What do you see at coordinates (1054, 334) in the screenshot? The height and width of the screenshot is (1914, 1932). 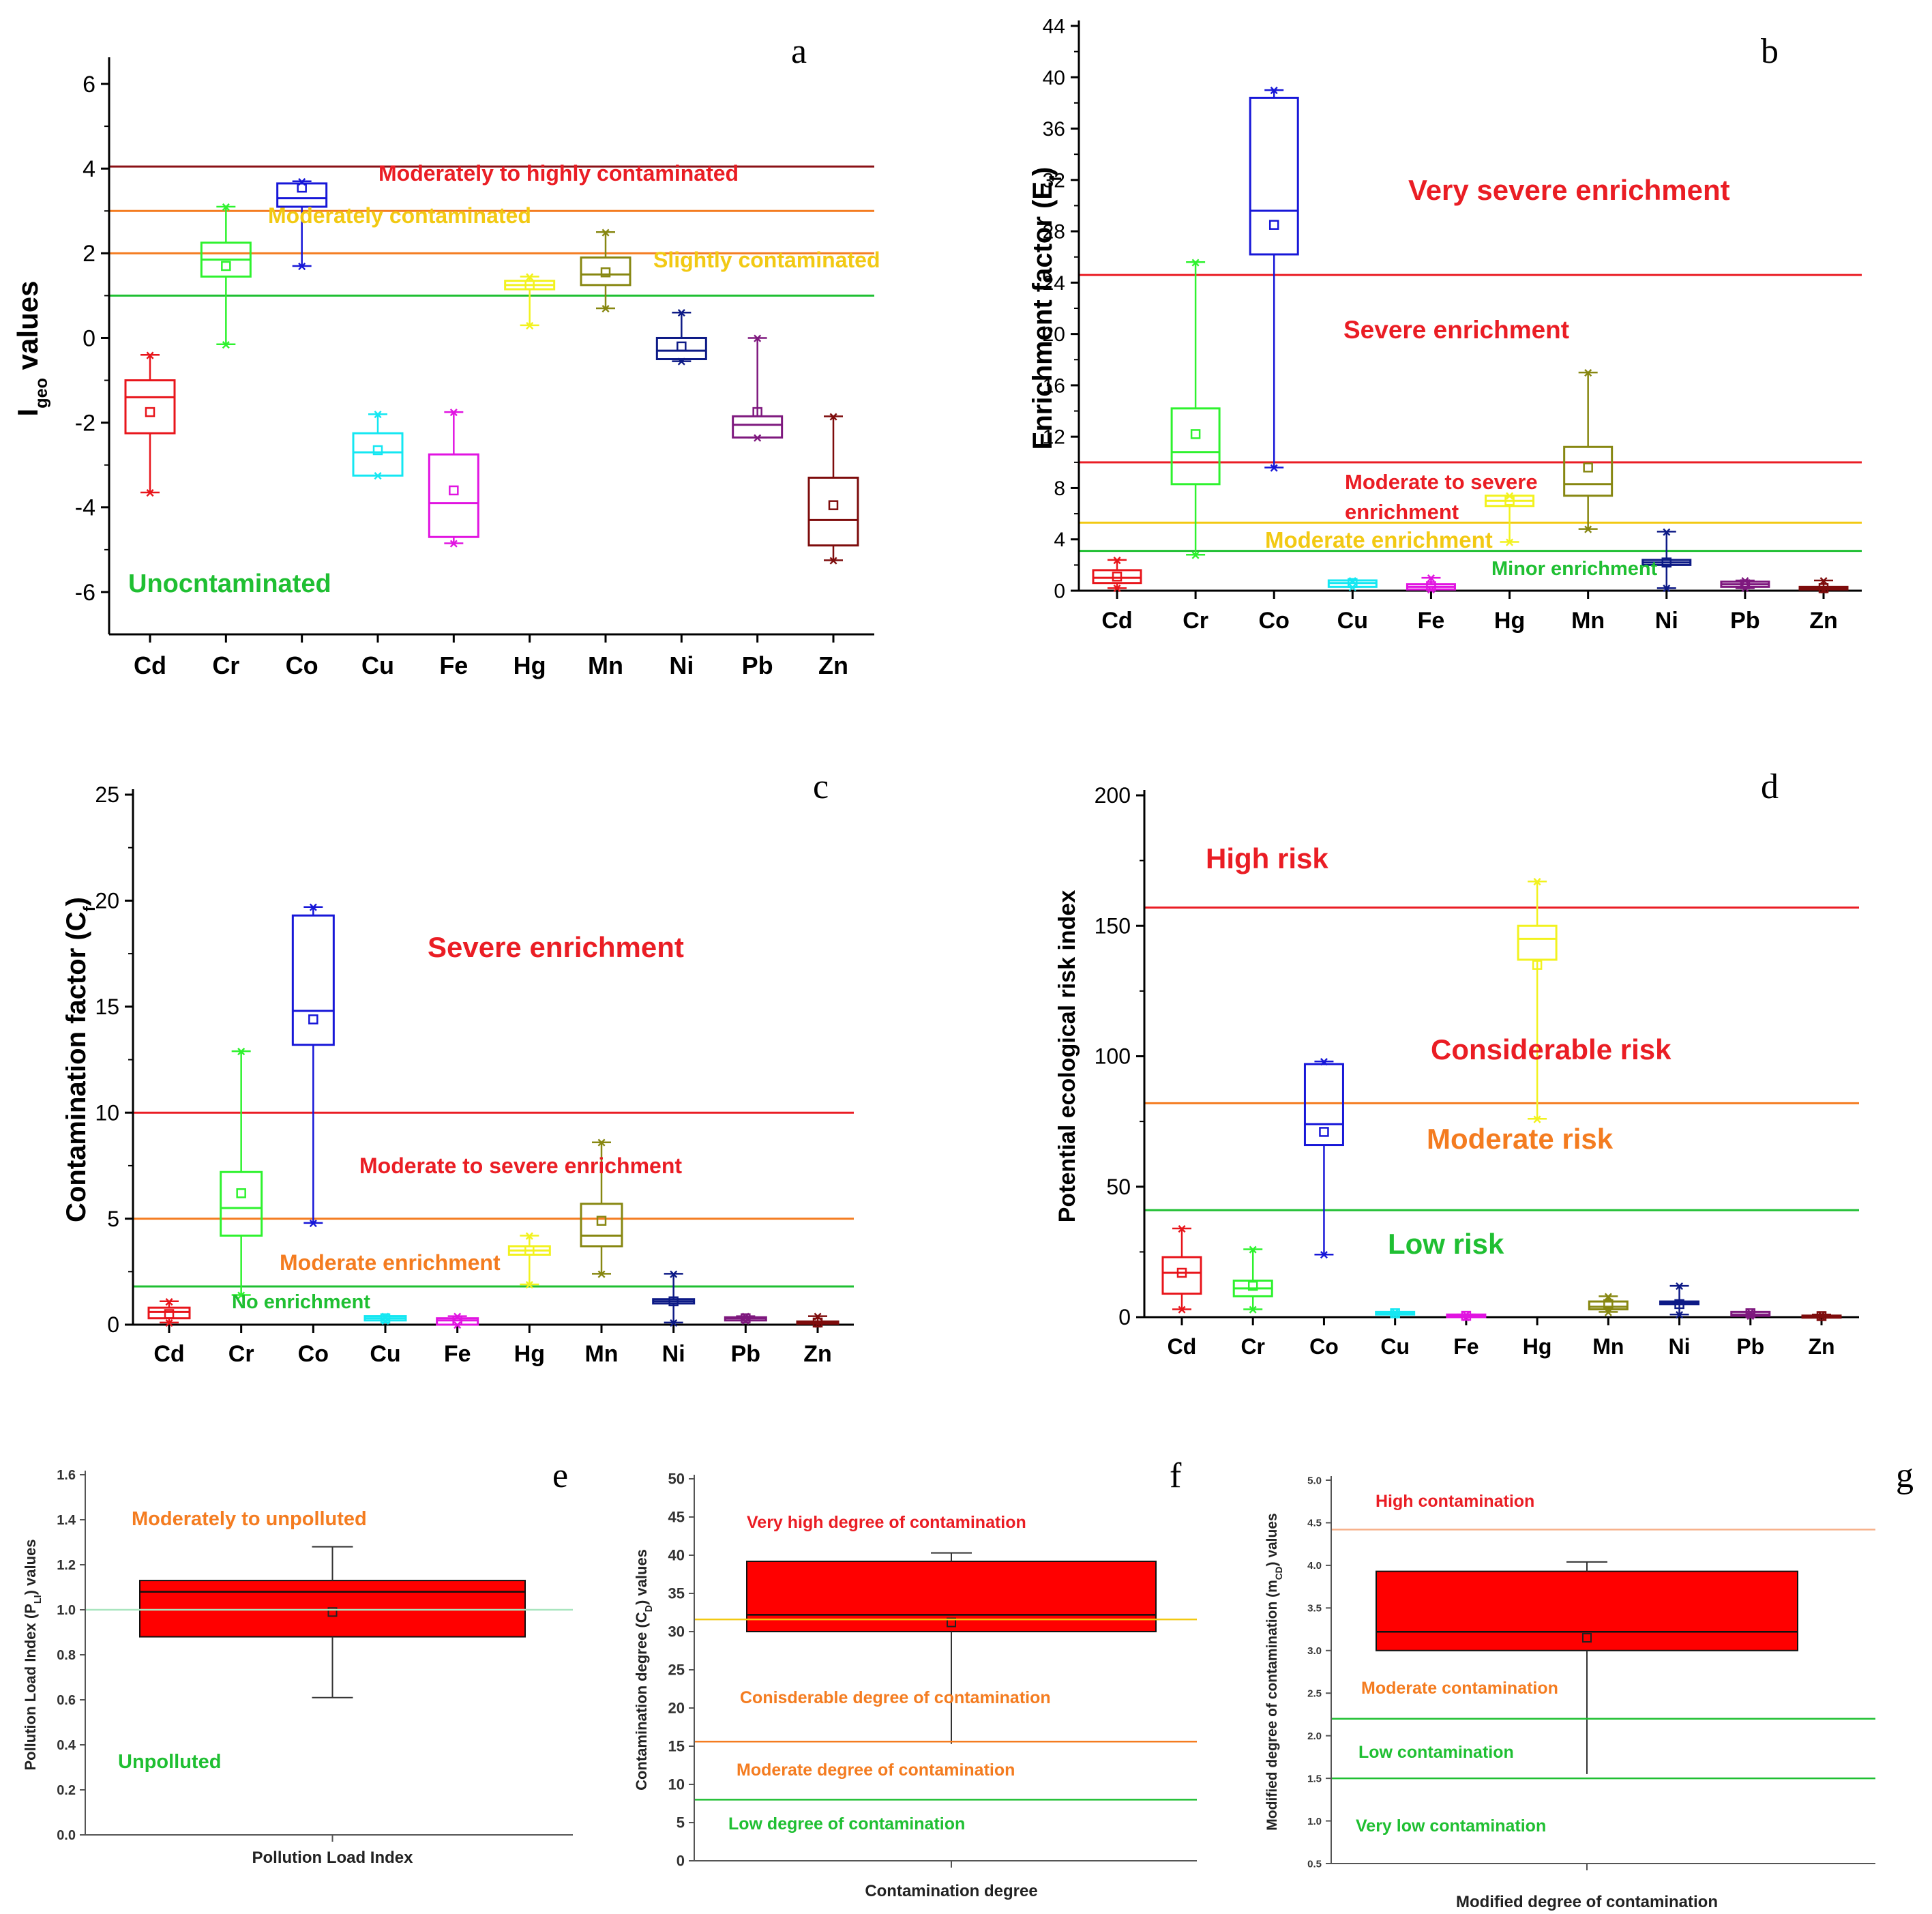 I see `y-tick-label-b: 20` at bounding box center [1054, 334].